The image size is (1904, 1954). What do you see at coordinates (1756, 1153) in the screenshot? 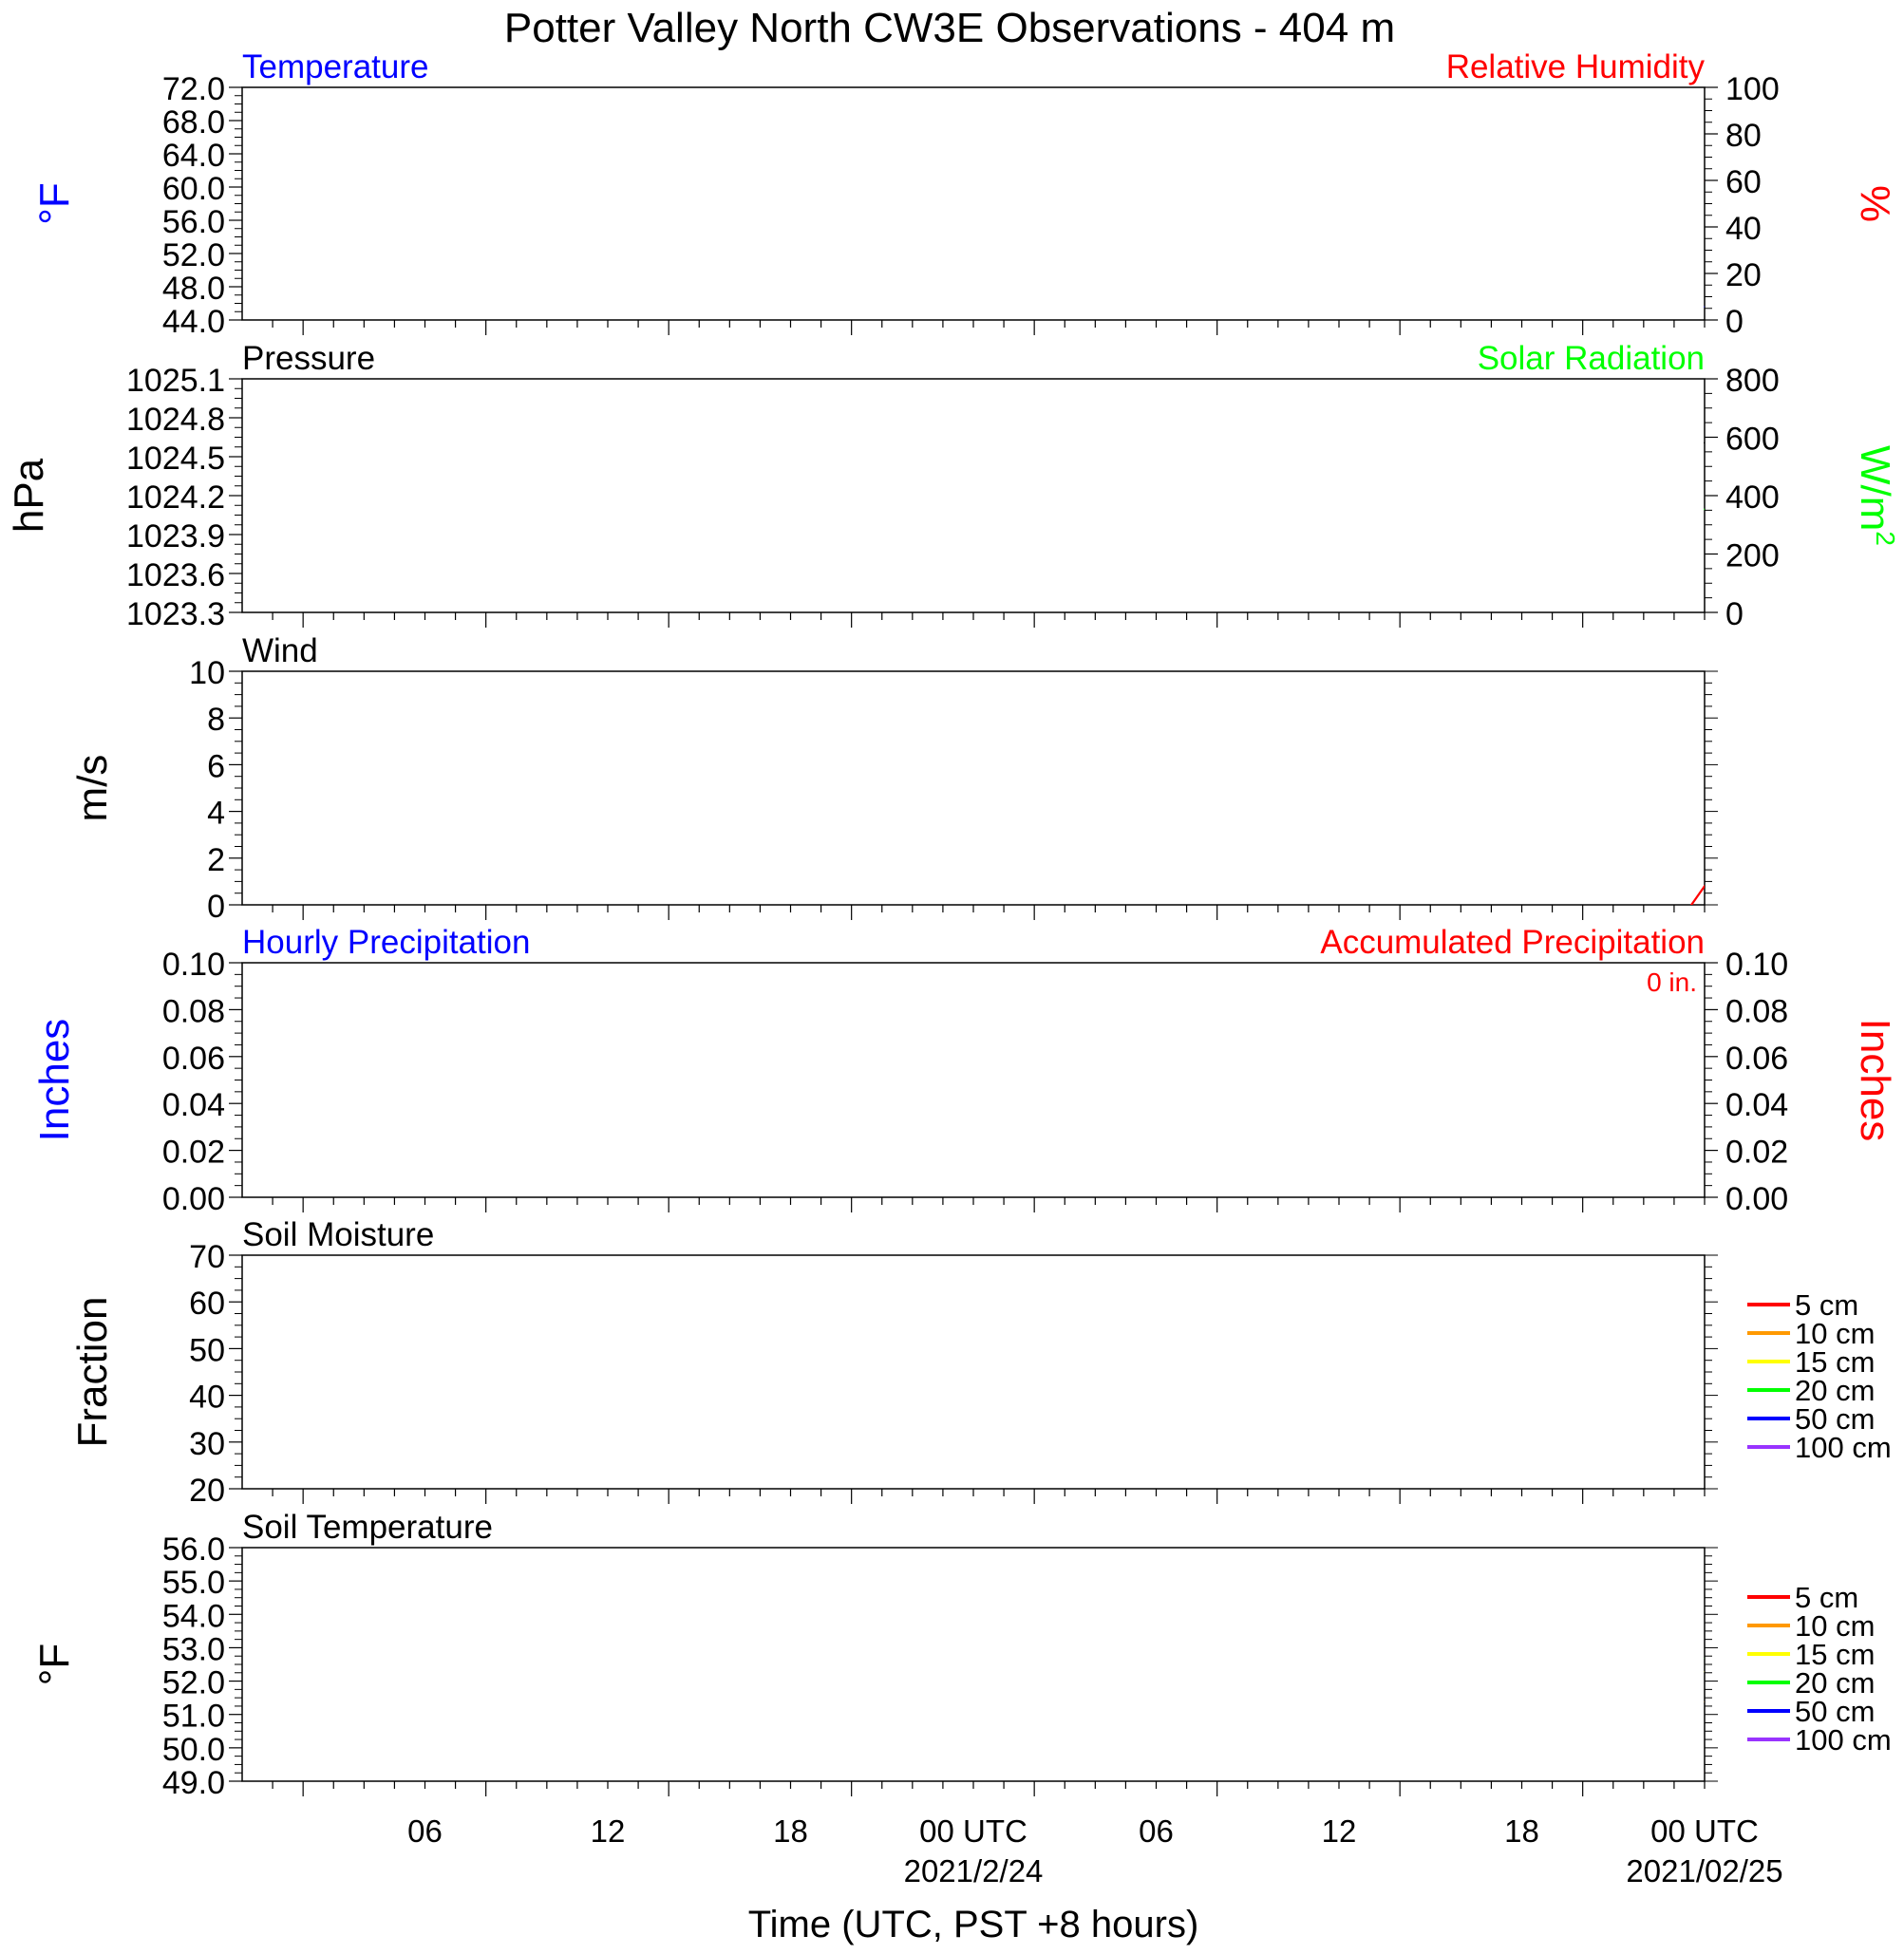
I see `y2-tick-label: 0.02` at bounding box center [1756, 1153].